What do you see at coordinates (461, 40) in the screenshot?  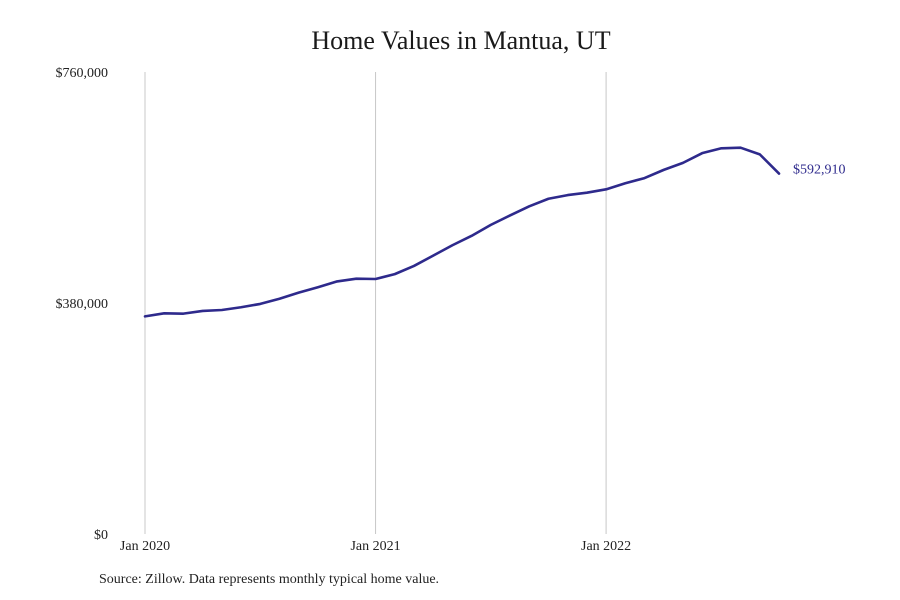 I see `chart-title: Home Values in Mantua, UT` at bounding box center [461, 40].